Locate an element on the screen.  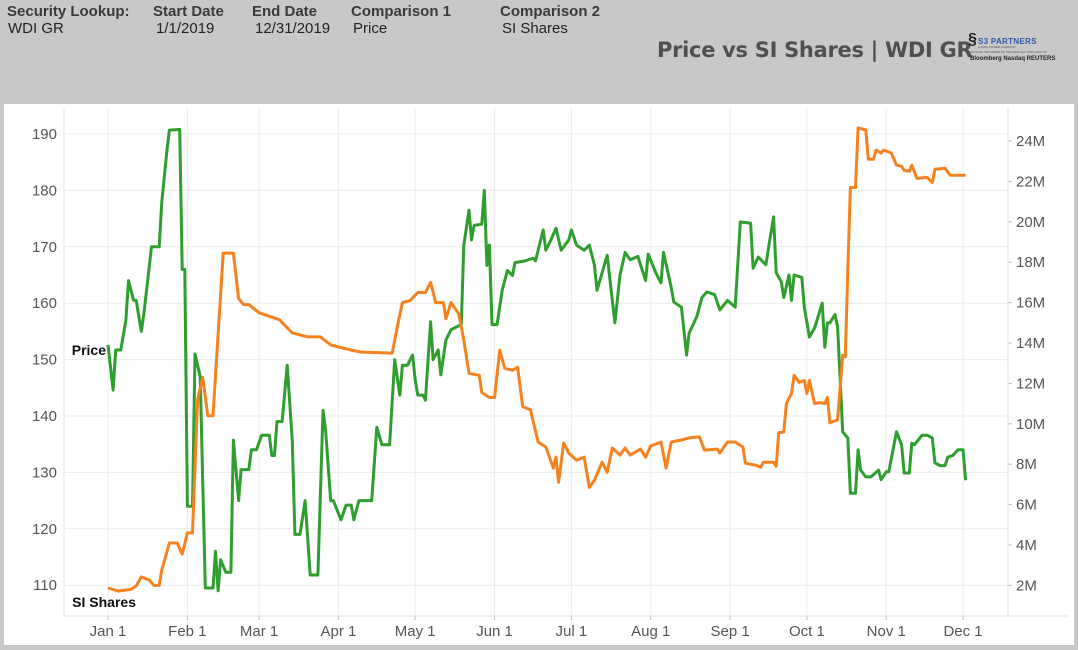
y-right-tick-label: 2M is located at coordinates (1026, 585).